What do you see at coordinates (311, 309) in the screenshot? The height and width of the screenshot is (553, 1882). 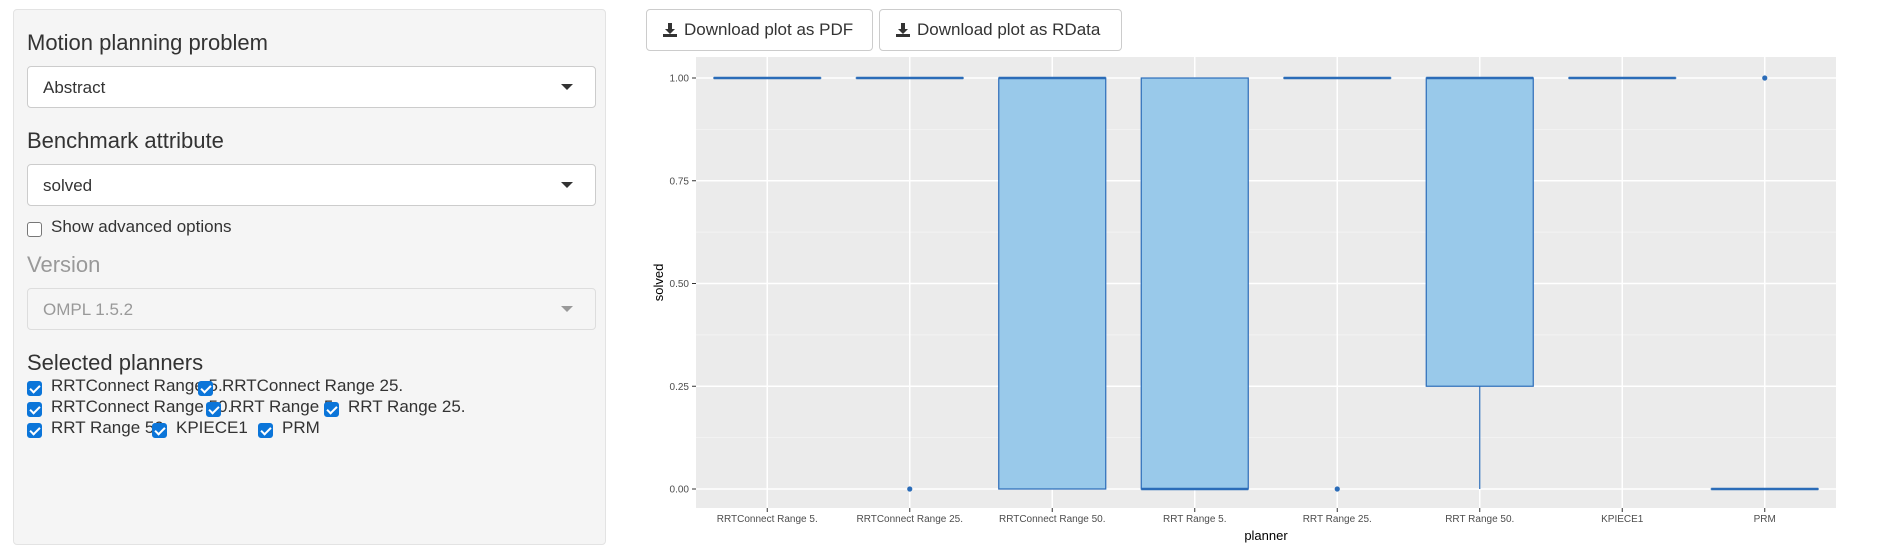 I see `version-select: OMPL 1.5.2` at bounding box center [311, 309].